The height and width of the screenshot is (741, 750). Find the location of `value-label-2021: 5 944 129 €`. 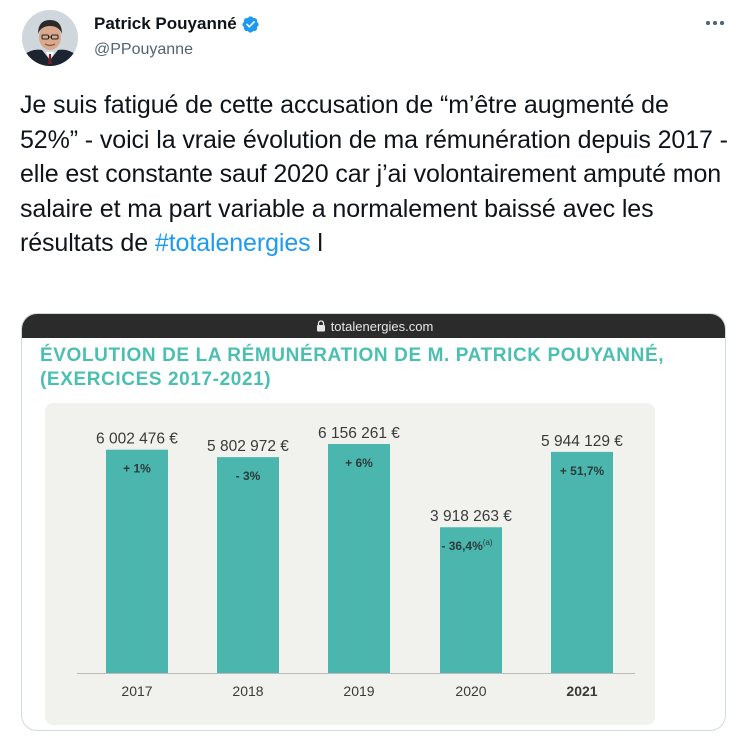

value-label-2021: 5 944 129 € is located at coordinates (582, 441).